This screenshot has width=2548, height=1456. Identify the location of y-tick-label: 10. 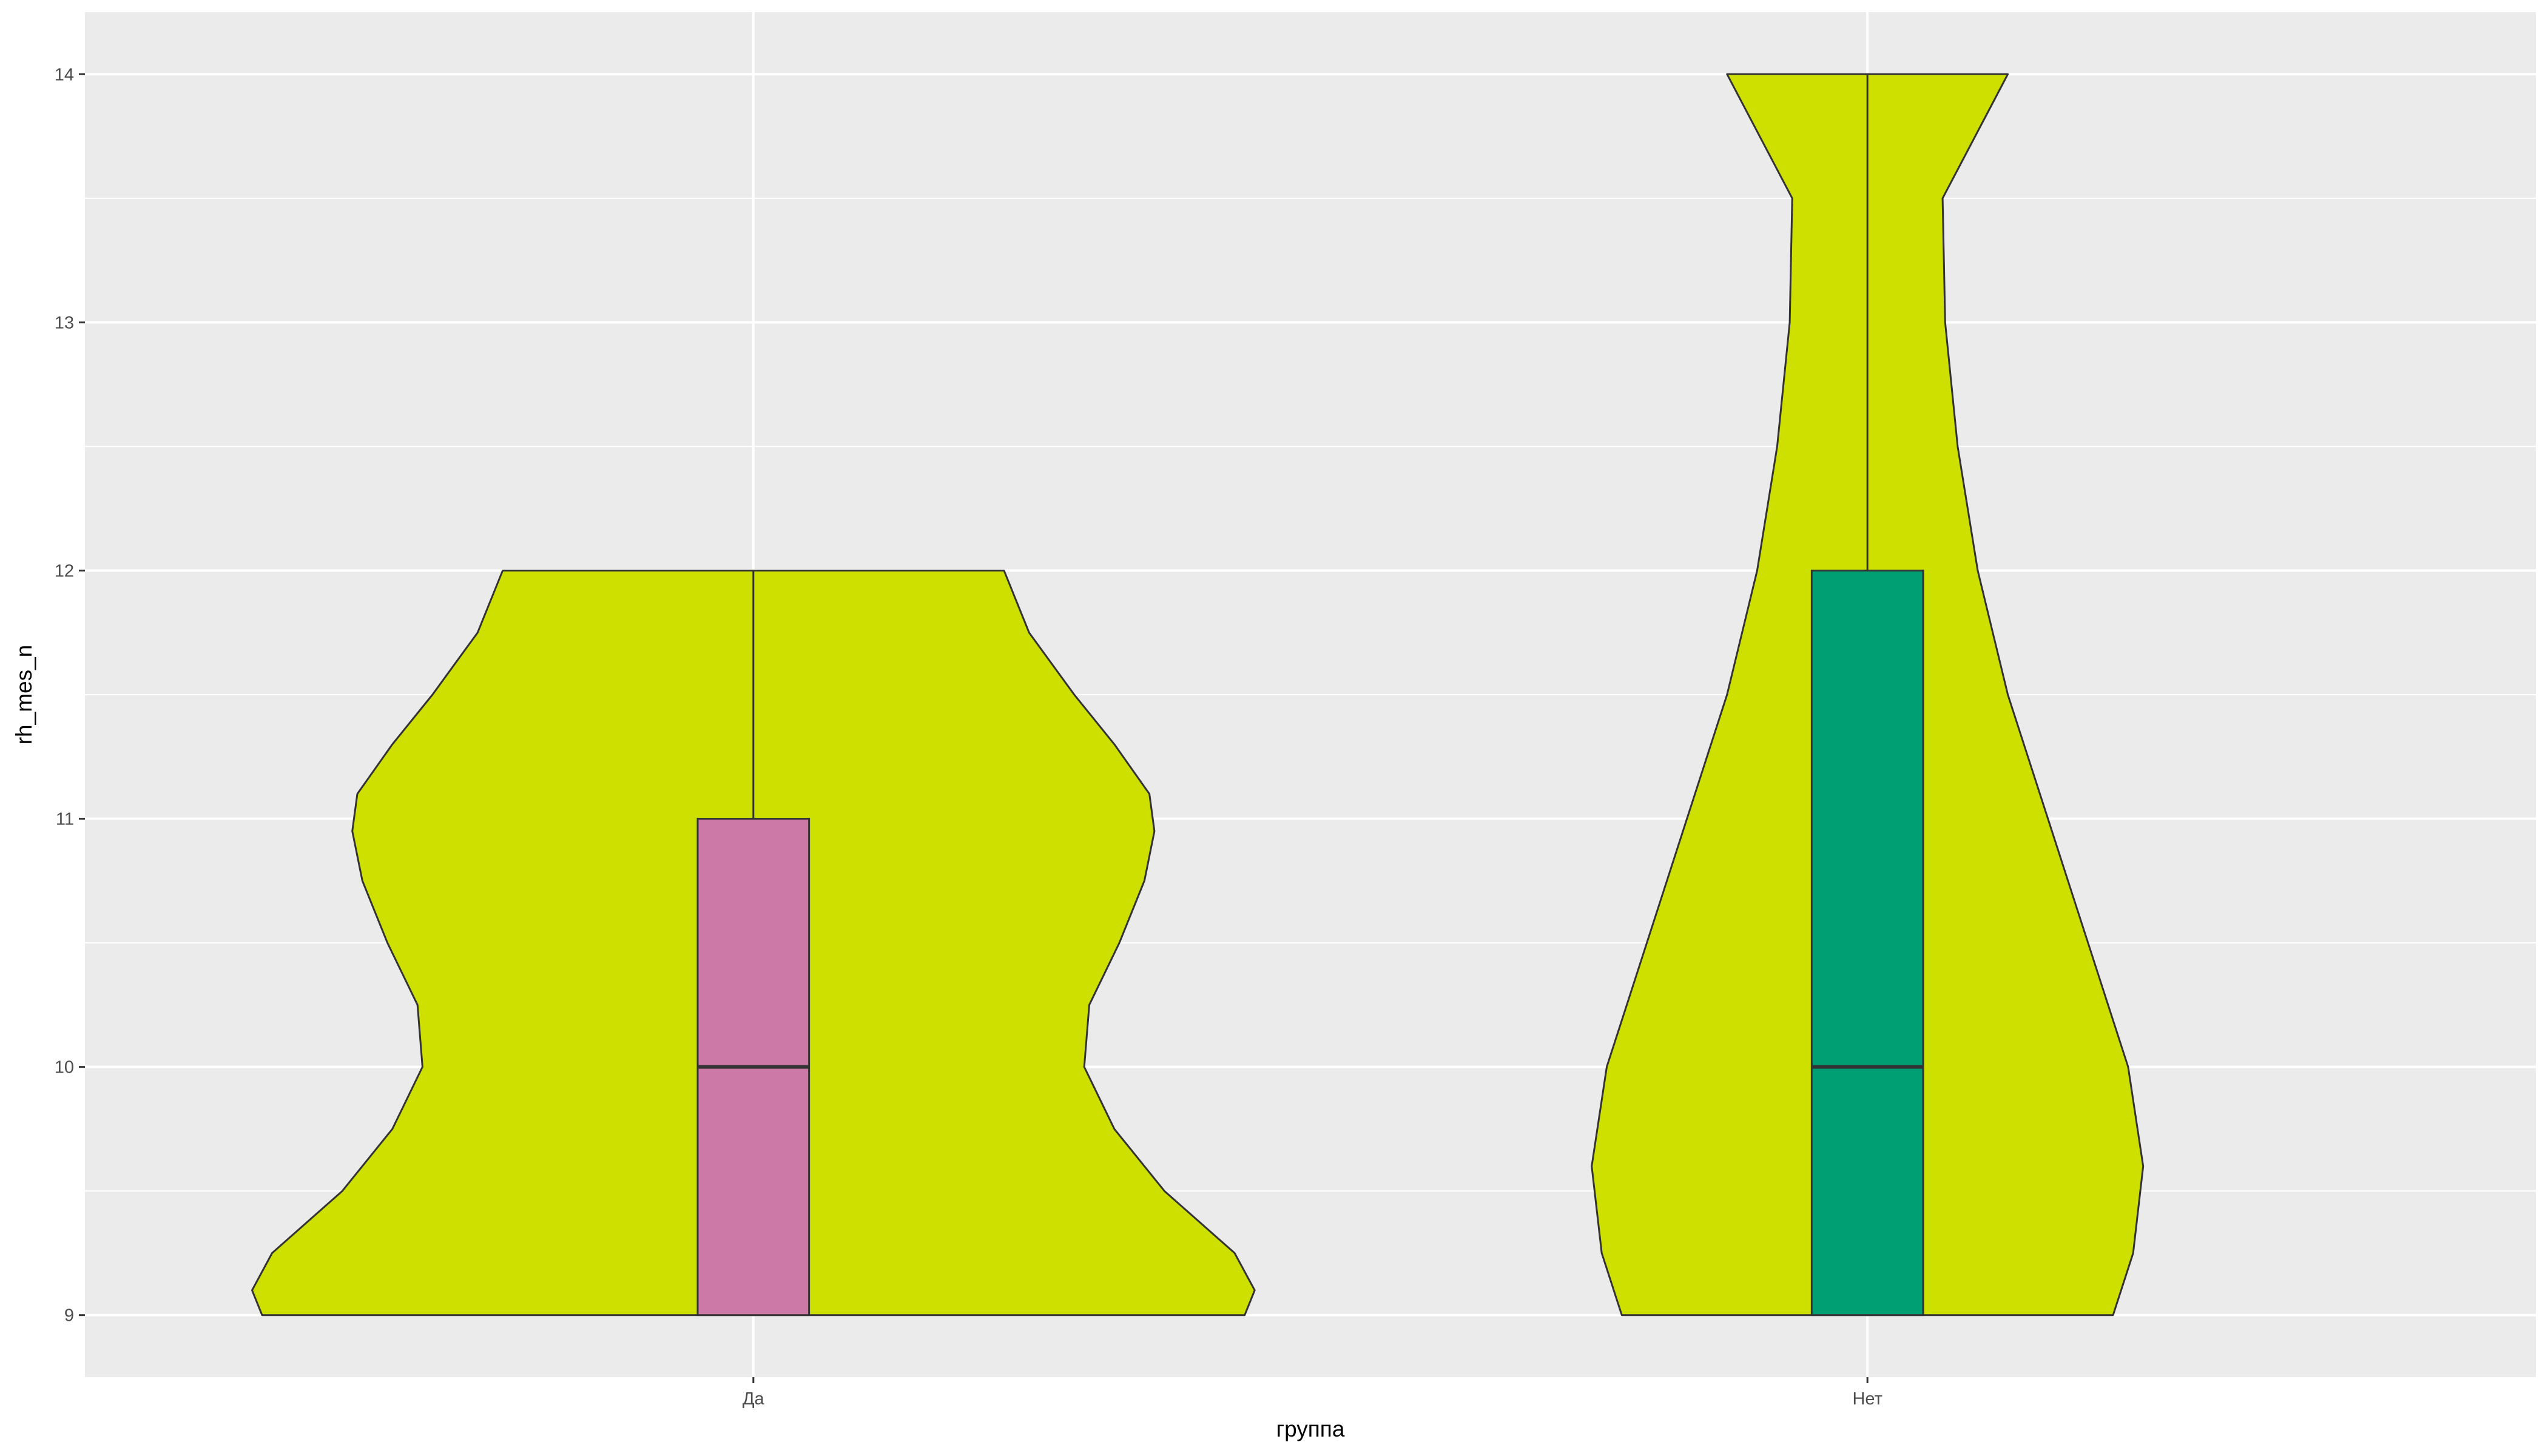
(64, 1067).